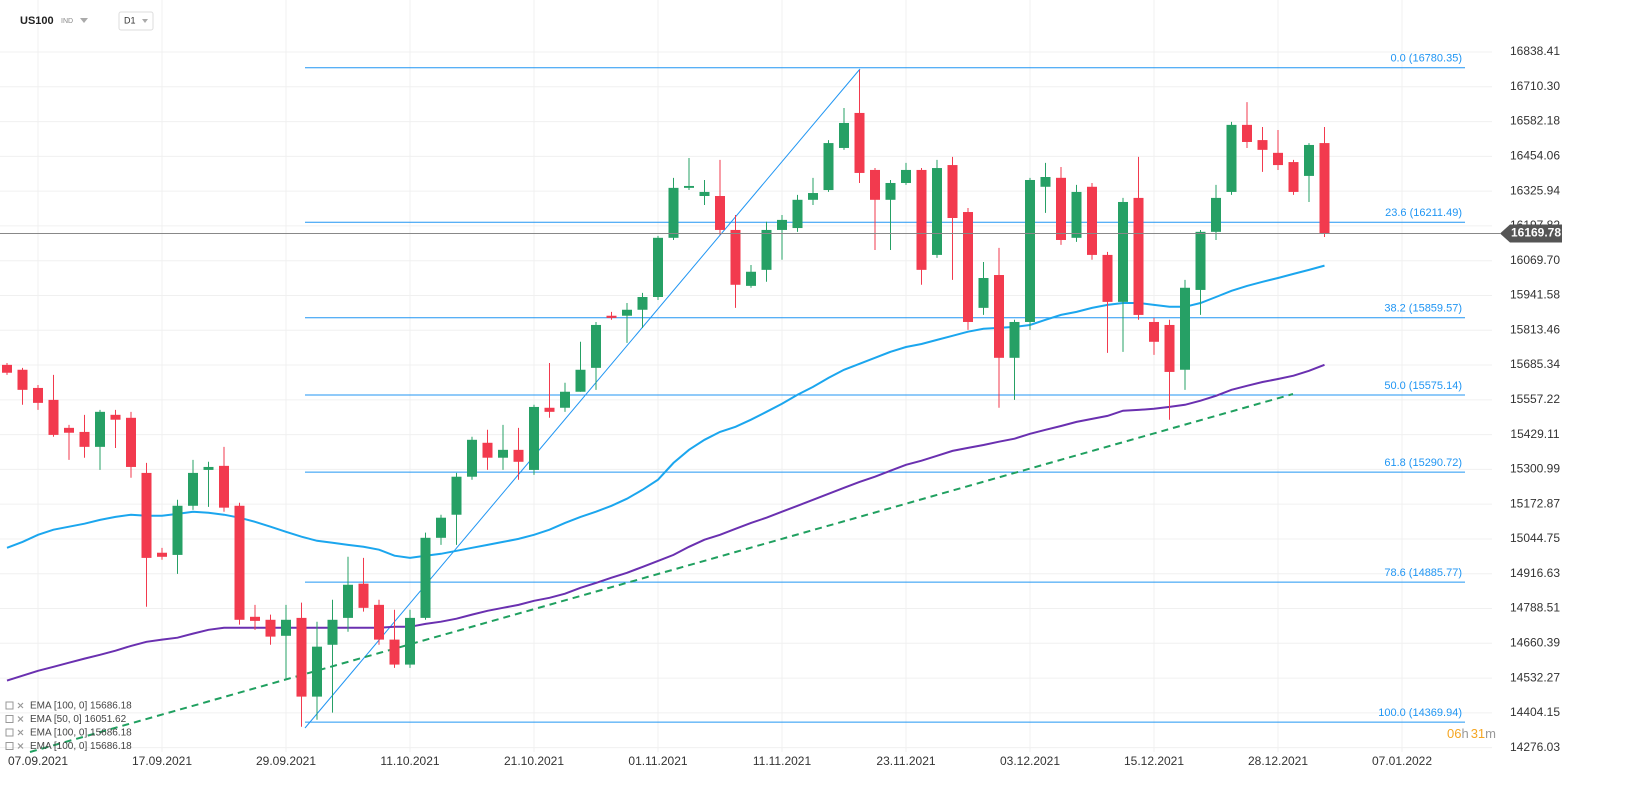  What do you see at coordinates (1154, 761) in the screenshot?
I see `x-tick-label: 15.12.2021` at bounding box center [1154, 761].